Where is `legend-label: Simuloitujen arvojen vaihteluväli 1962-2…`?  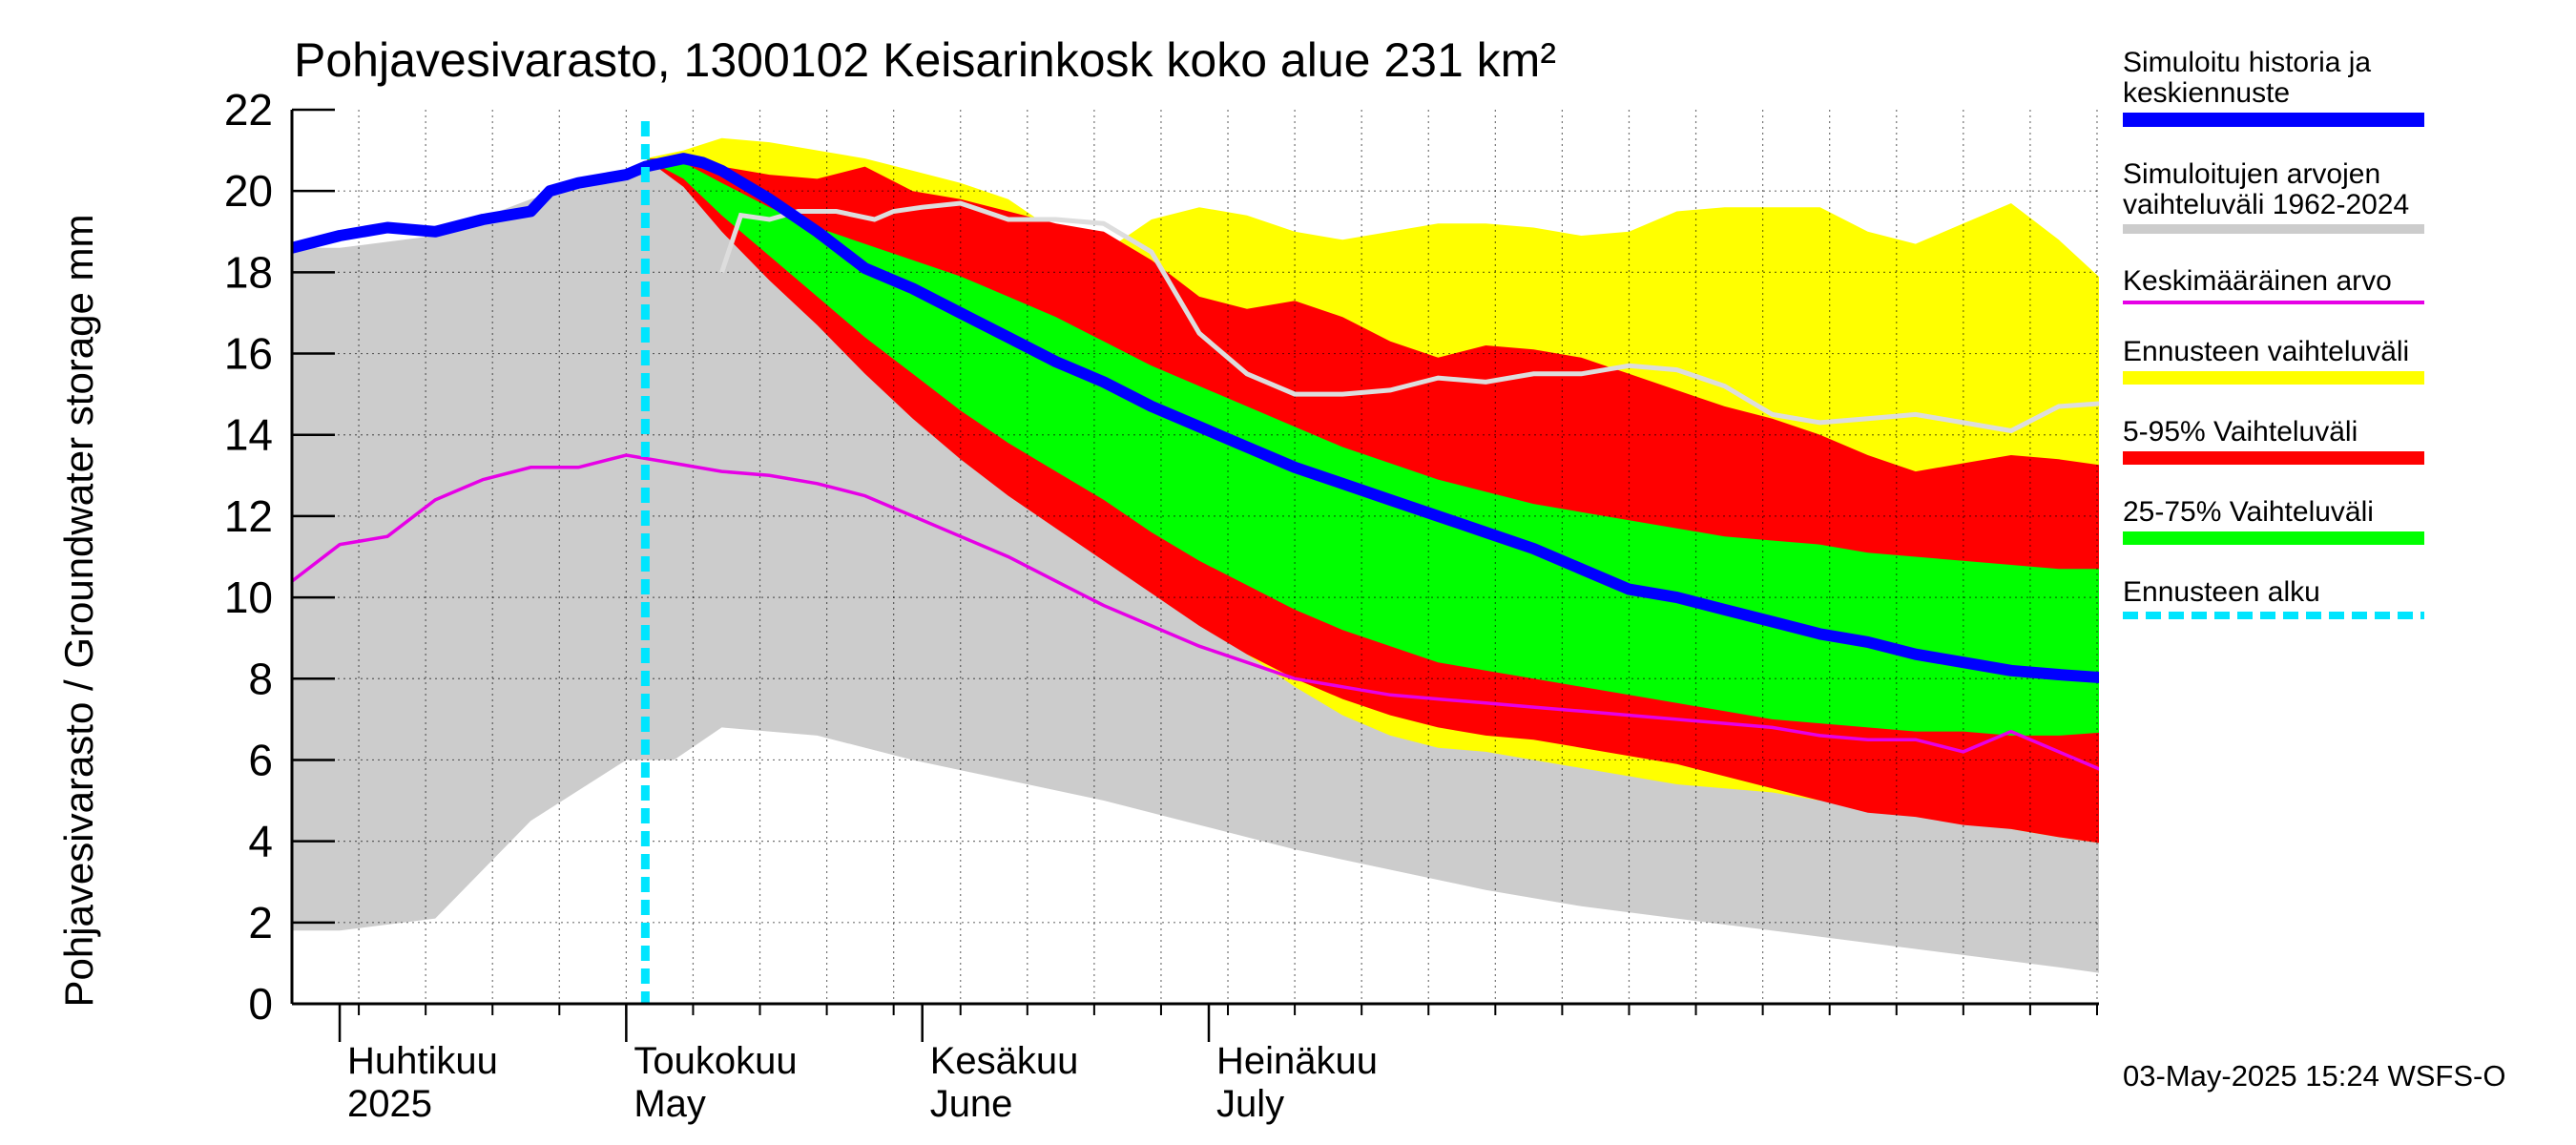
legend-label: Simuloitujen arvojen vaihteluväli 1962-2… is located at coordinates (2266, 189).